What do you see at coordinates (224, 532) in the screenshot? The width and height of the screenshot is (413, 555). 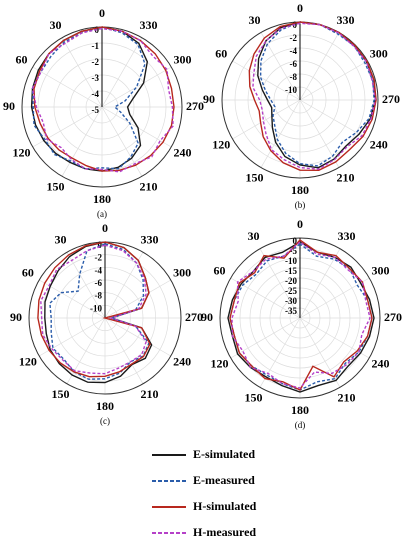 I see `legend-label: H-measured` at bounding box center [224, 532].